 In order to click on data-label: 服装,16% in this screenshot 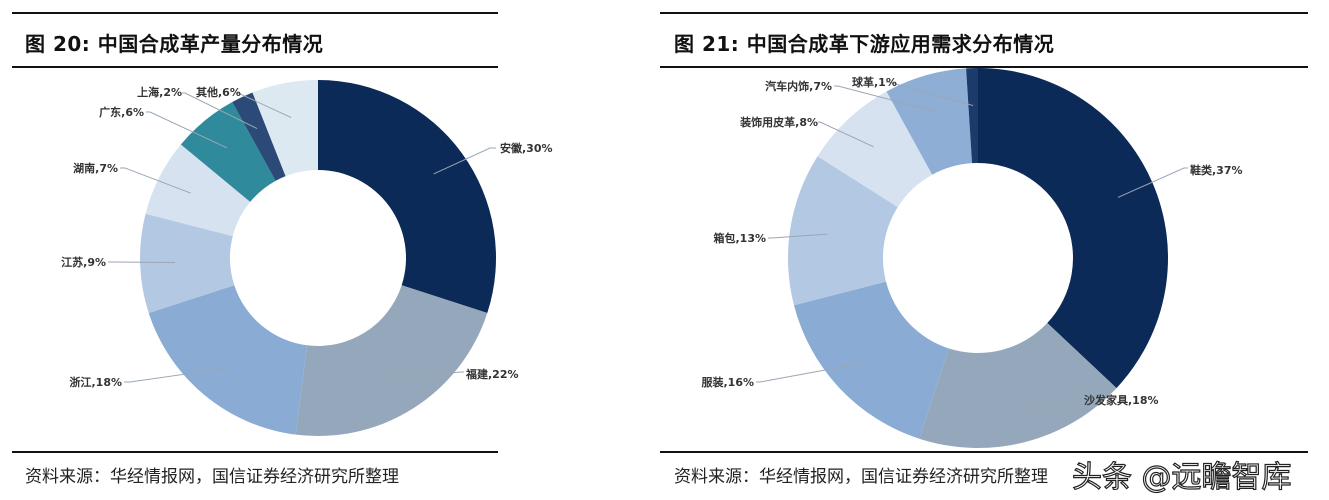, I will do `click(727, 382)`.